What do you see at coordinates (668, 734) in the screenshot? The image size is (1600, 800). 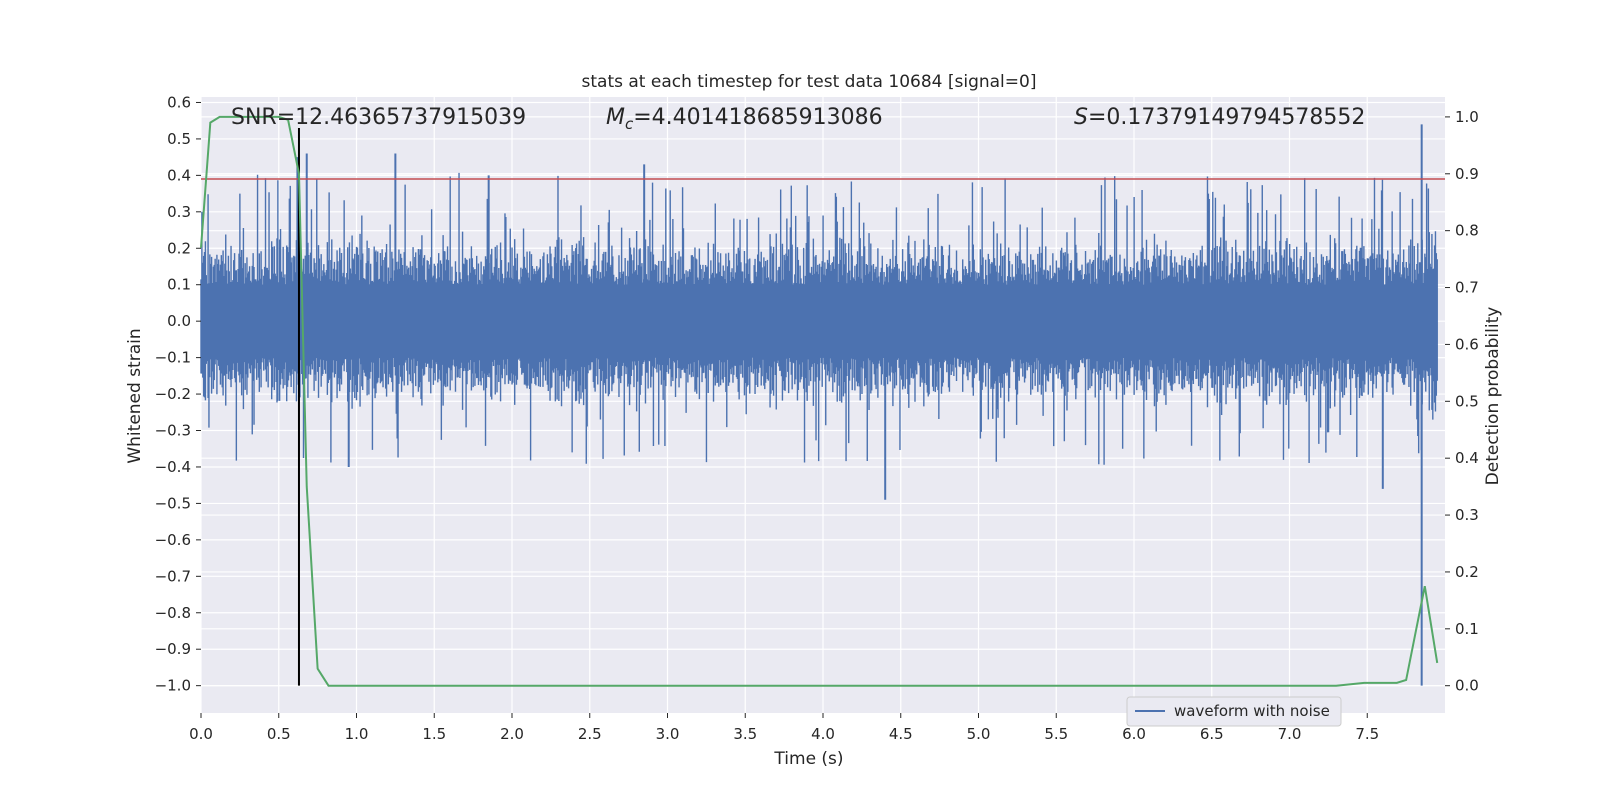 I see `x-tick-label: 3.0` at bounding box center [668, 734].